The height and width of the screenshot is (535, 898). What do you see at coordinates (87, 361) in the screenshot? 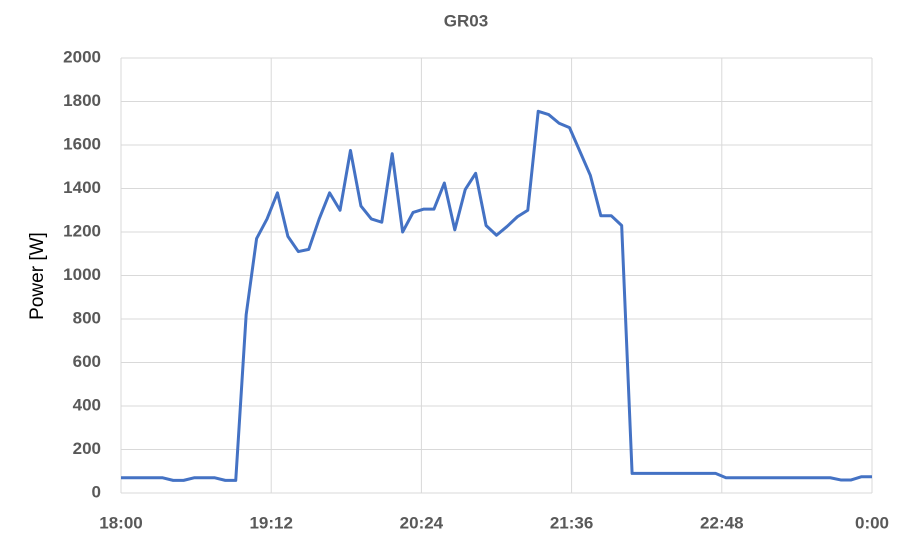
I see `y-tick-label: 600` at bounding box center [87, 361].